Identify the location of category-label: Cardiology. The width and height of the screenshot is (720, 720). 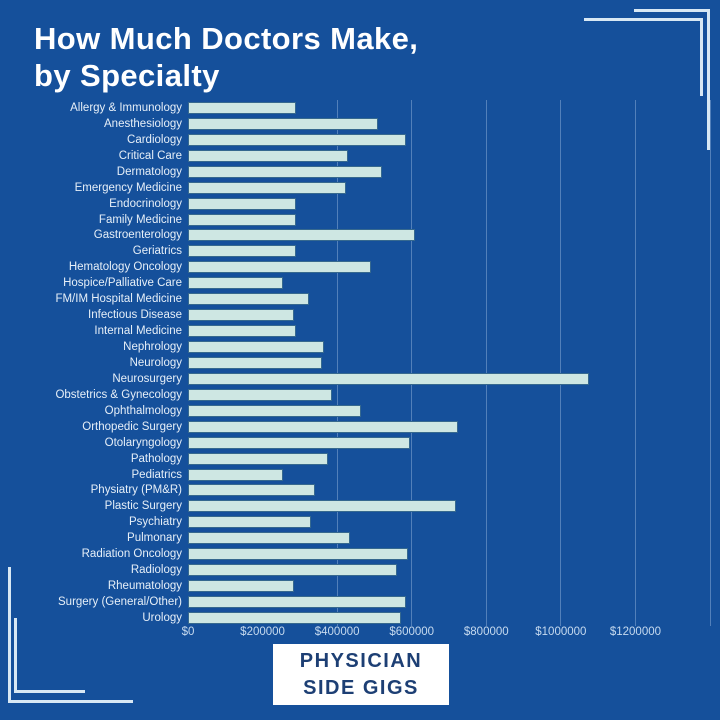
(154, 139).